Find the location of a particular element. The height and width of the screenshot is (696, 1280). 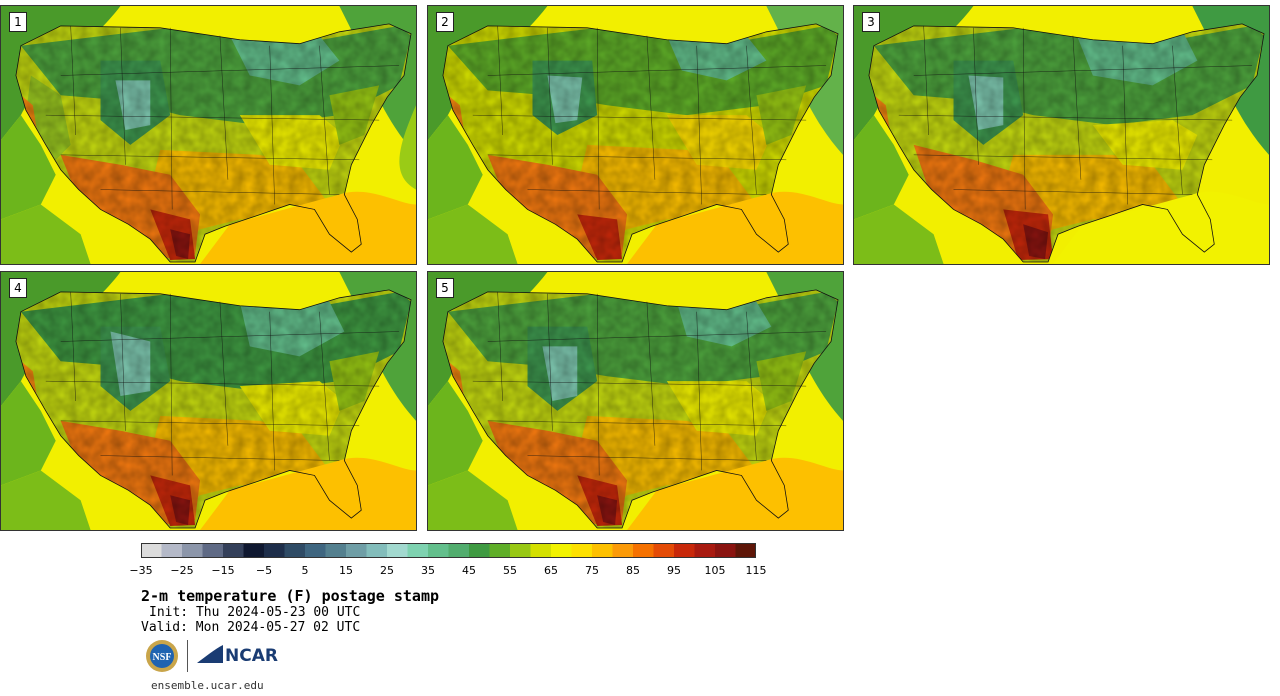

colorbar-outline is located at coordinates (448, 550).